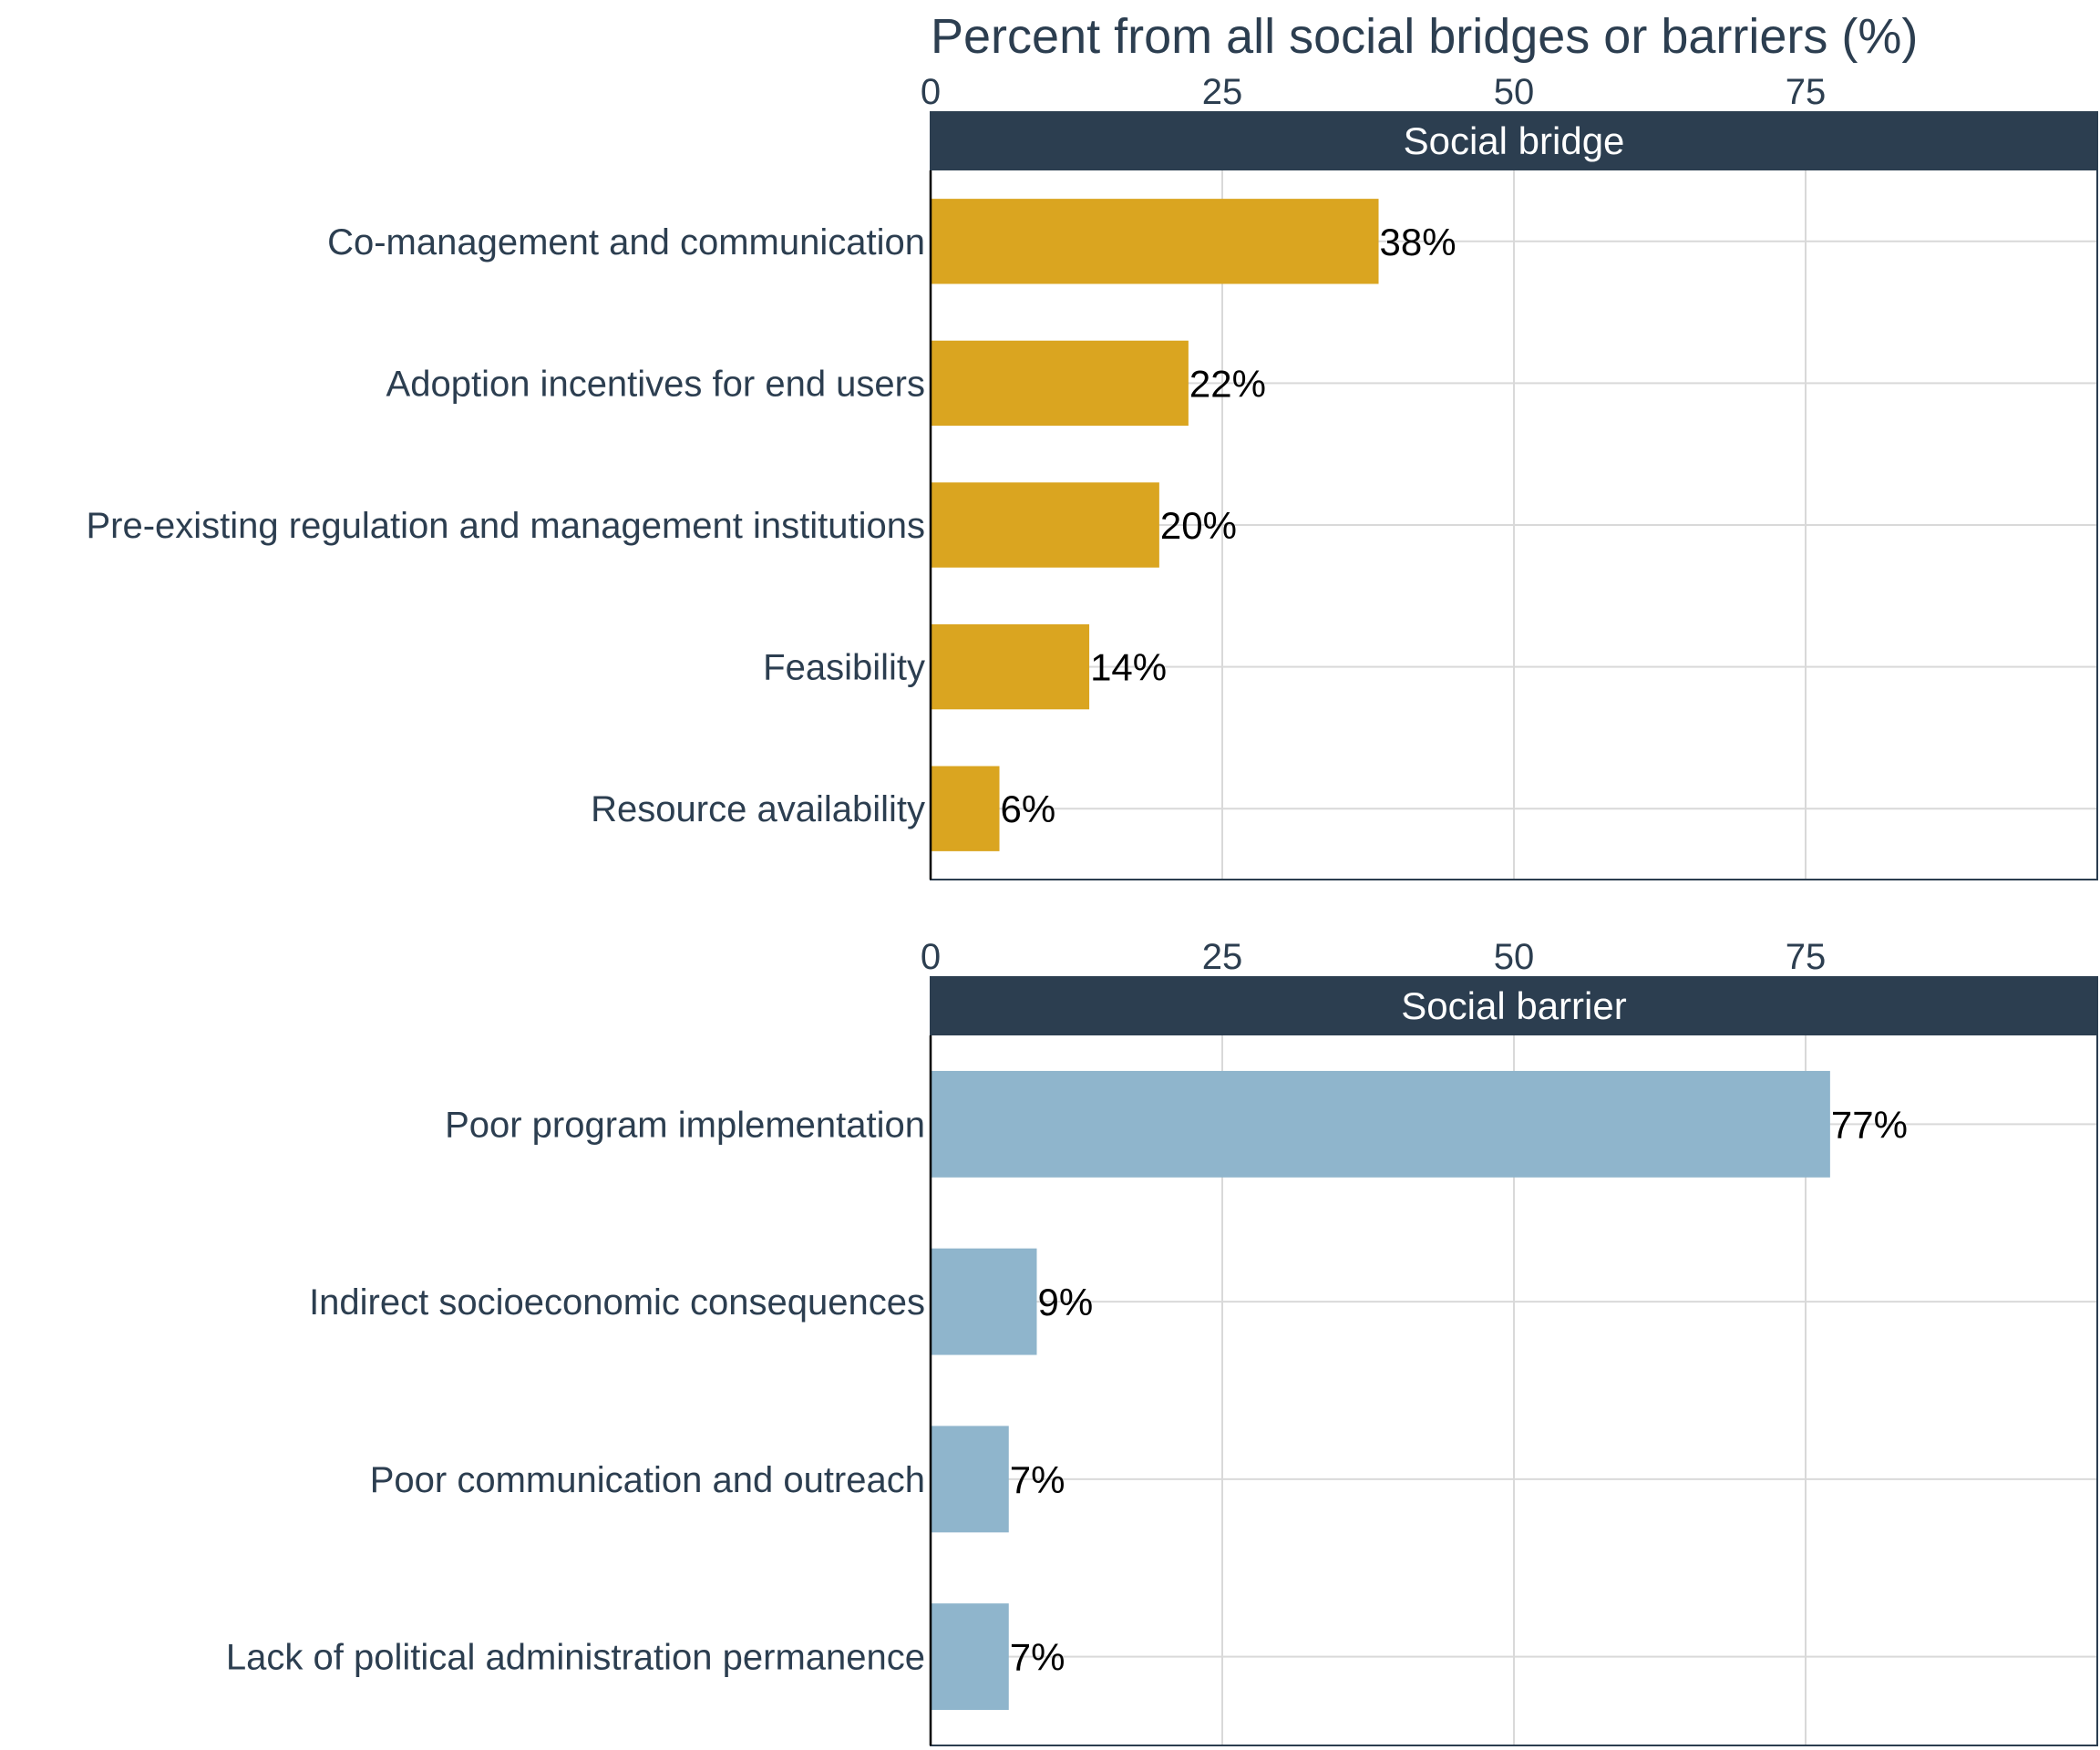 The height and width of the screenshot is (1750, 2100). I want to click on bar-value-label: 6%, so click(1028, 809).